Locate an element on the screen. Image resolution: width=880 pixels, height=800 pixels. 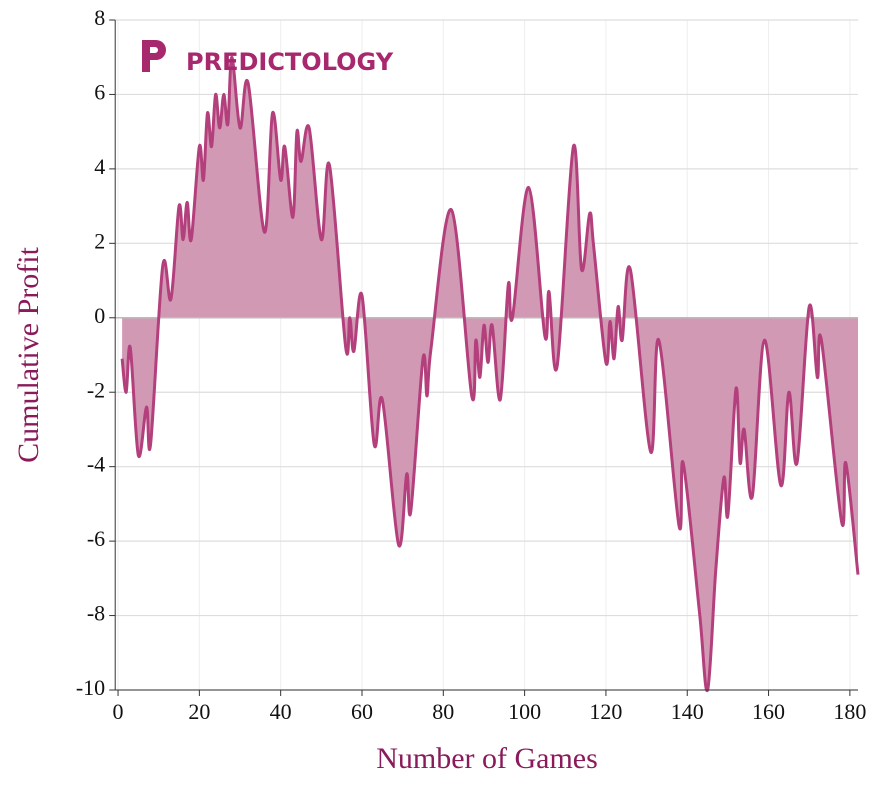
x-tick-label: 60 is located at coordinates (362, 711).